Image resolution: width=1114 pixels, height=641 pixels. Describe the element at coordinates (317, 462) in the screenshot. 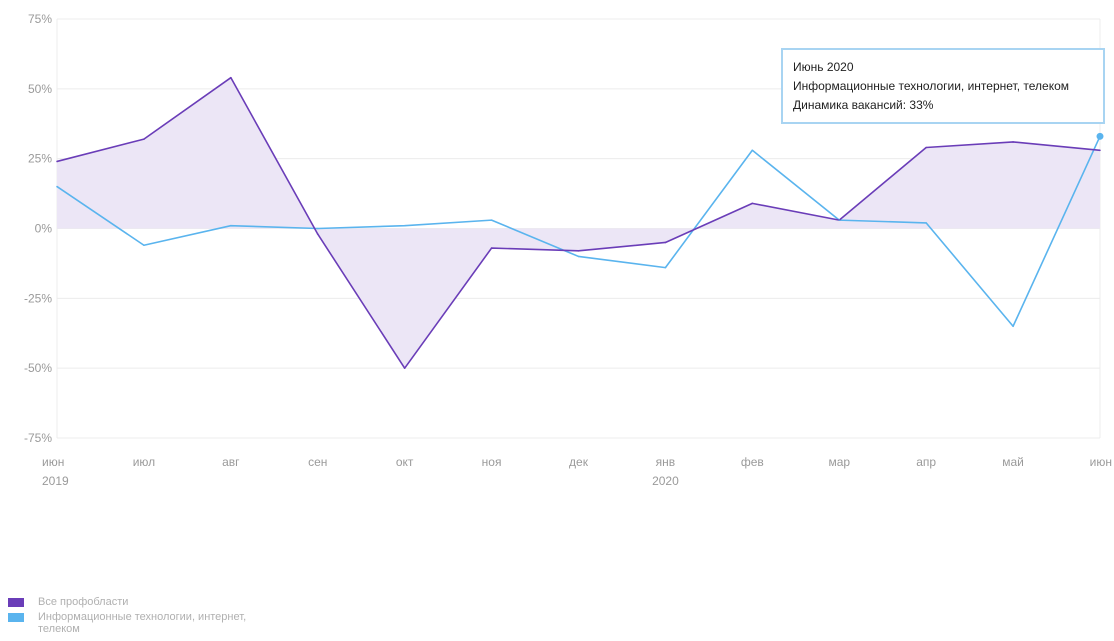

I see `x-tick-label: сен` at that location.